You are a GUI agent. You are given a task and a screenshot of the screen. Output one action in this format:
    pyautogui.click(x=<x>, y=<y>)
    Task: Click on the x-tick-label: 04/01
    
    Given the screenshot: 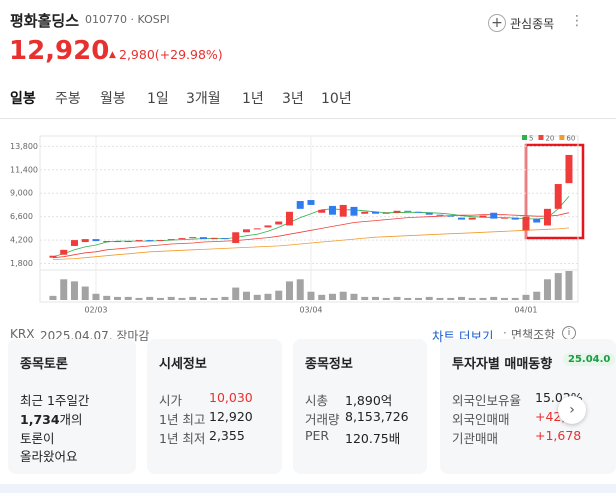 What is the action you would take?
    pyautogui.click(x=525, y=310)
    